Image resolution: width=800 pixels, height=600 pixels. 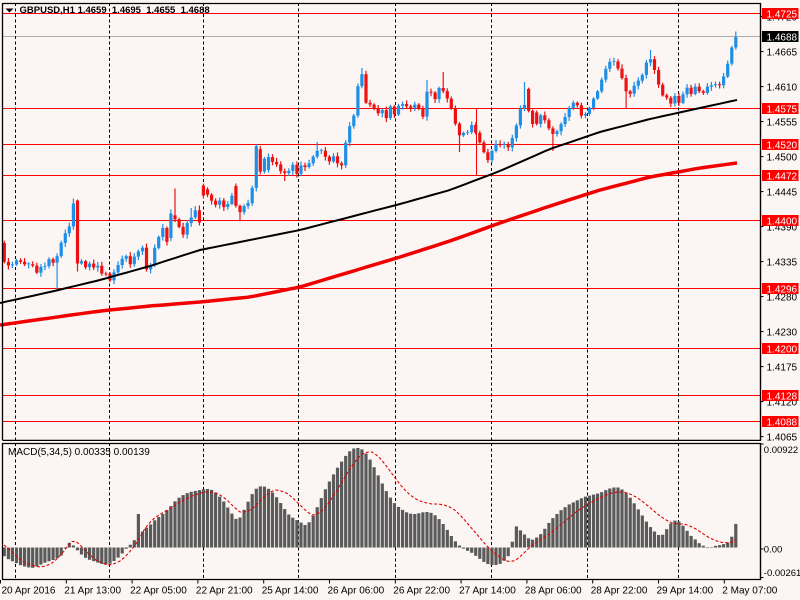 What do you see at coordinates (782, 228) in the screenshot?
I see `svg-text: 1.4390` at bounding box center [782, 228].